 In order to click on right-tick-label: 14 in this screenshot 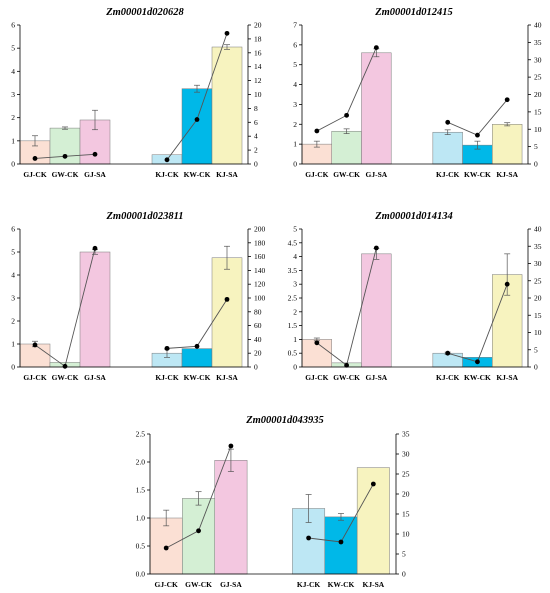, I will do `click(258, 66)`.